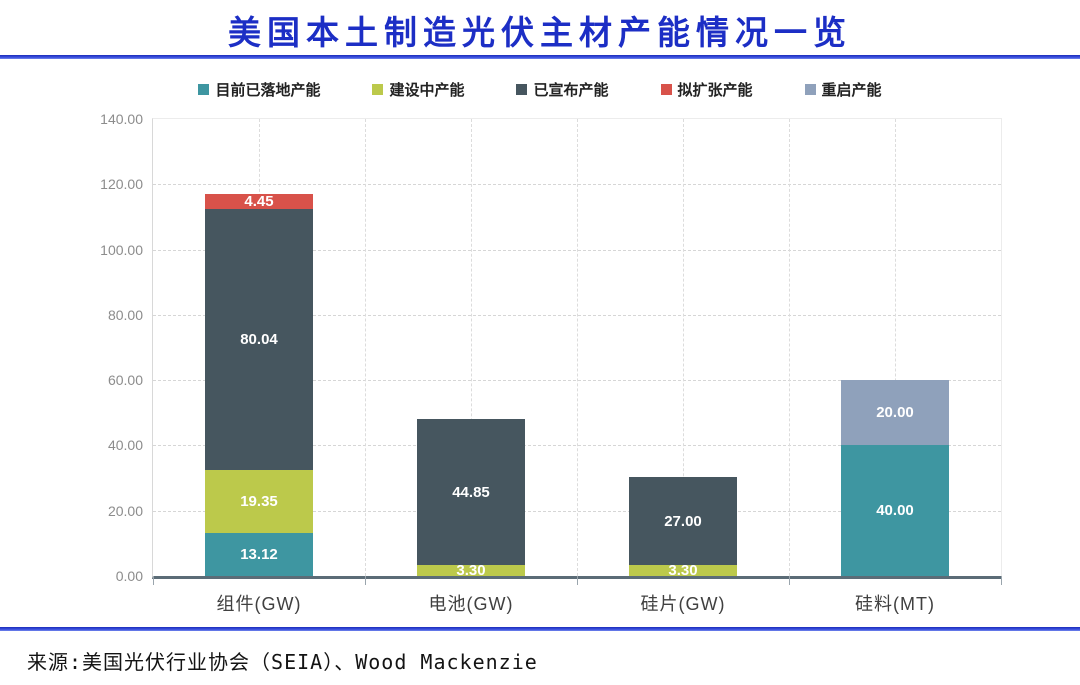  What do you see at coordinates (121, 184) in the screenshot?
I see `y-axis-tick-label: 120.00` at bounding box center [121, 184].